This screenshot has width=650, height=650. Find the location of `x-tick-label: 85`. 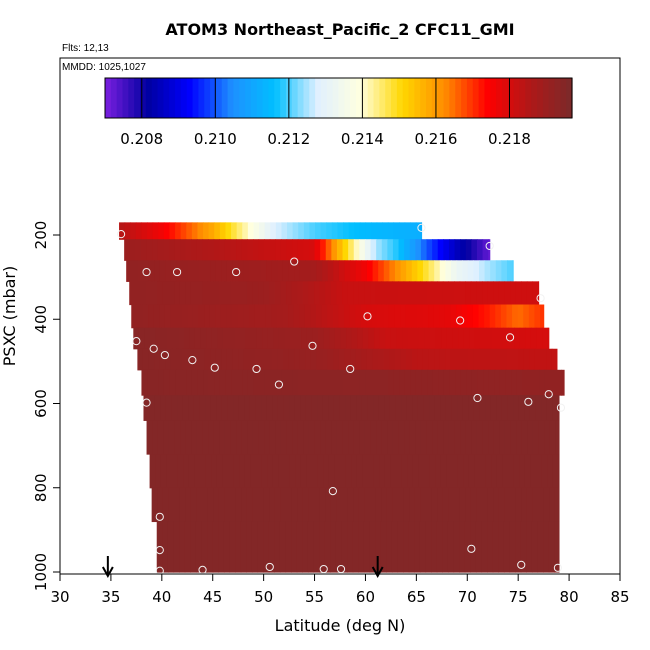

x-tick-label: 85 is located at coordinates (619, 597).